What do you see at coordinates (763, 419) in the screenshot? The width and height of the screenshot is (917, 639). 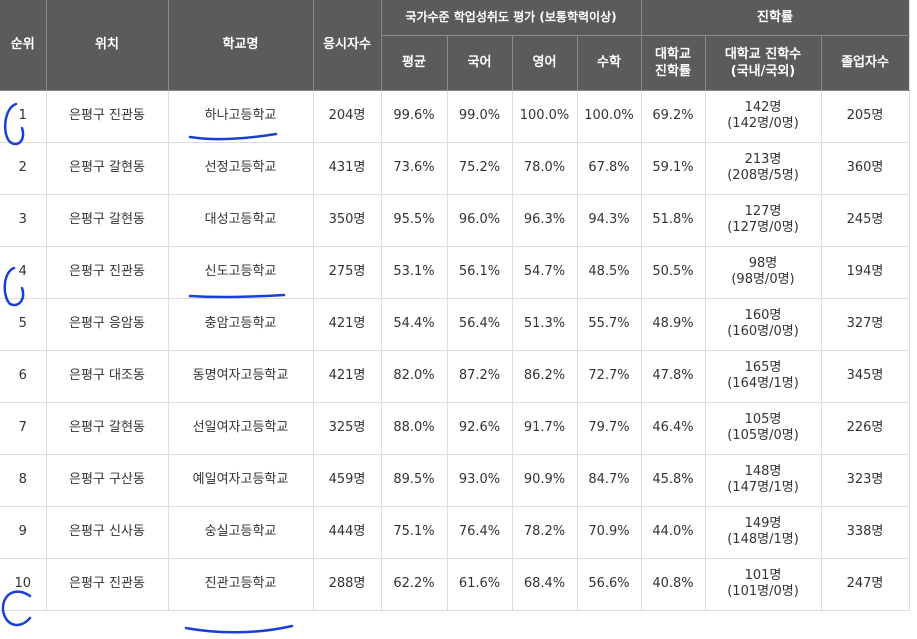 I see `univ-count-total: 105명` at bounding box center [763, 419].